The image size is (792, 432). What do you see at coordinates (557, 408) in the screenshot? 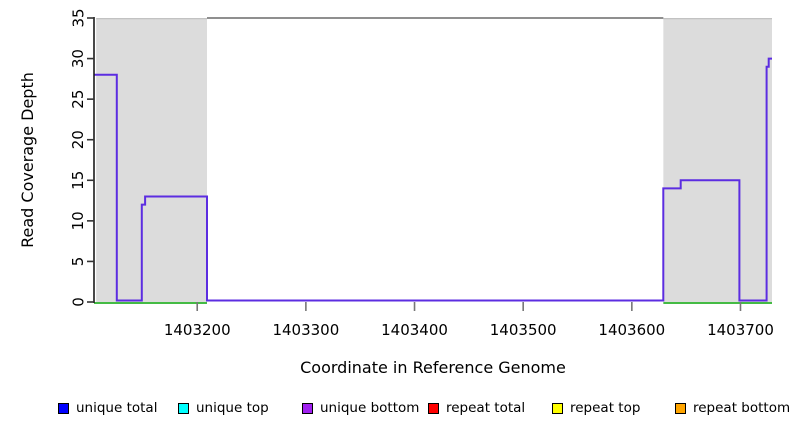
I see `repeat-top-swatch-icon` at bounding box center [557, 408].